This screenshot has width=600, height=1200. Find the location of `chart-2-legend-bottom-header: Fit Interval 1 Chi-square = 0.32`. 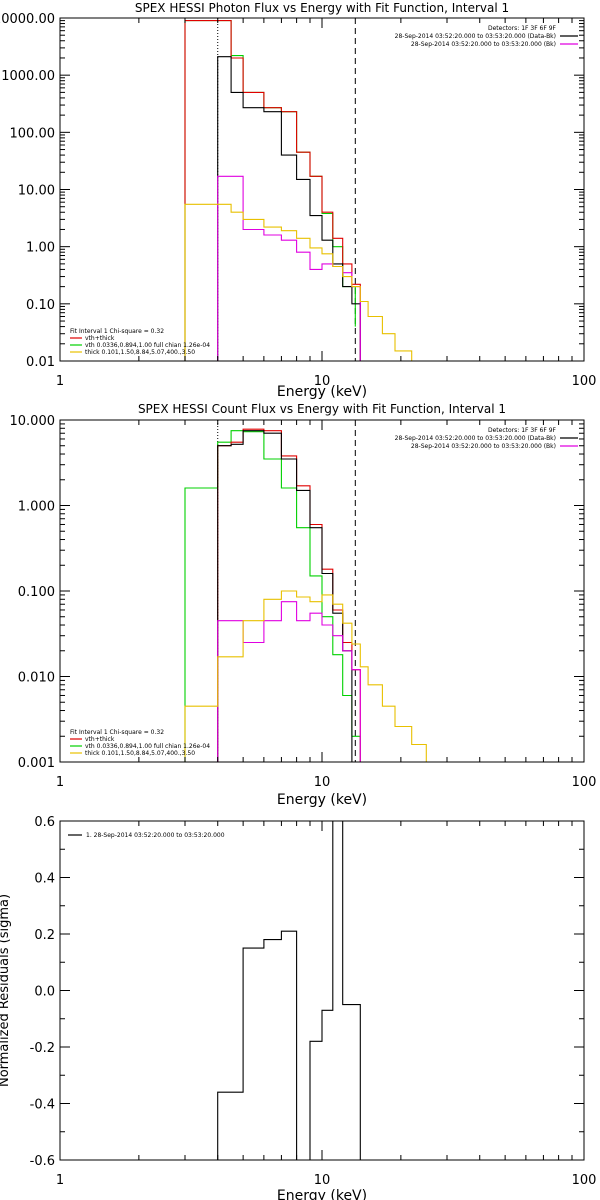

chart-2-legend-bottom-header: Fit Interval 1 Chi-square = 0.32 is located at coordinates (117, 732).